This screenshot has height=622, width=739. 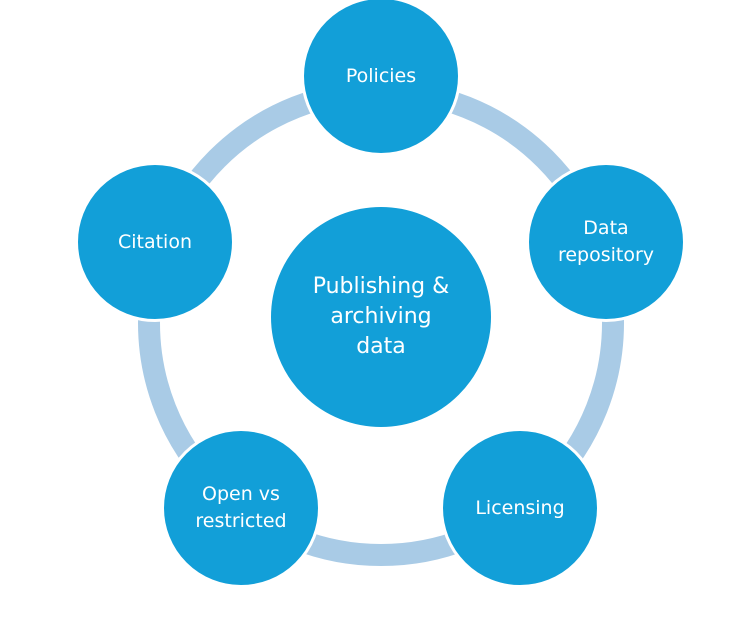 I want to click on node-open-vs-restricted: Open vs restricted, so click(x=241, y=508).